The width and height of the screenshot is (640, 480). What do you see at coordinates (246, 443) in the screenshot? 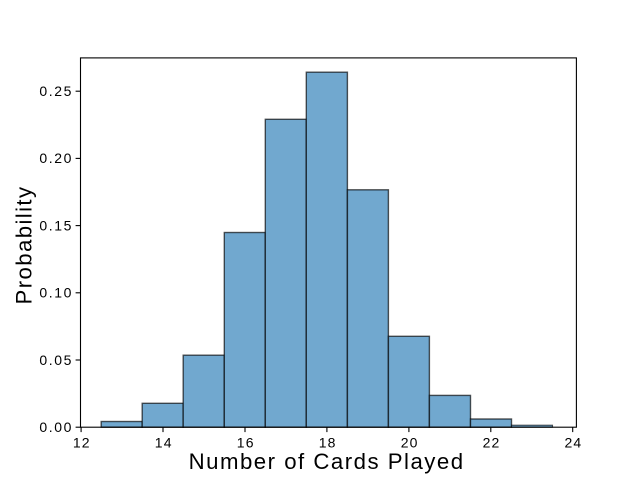
I see `svg-text: 16` at bounding box center [246, 443].